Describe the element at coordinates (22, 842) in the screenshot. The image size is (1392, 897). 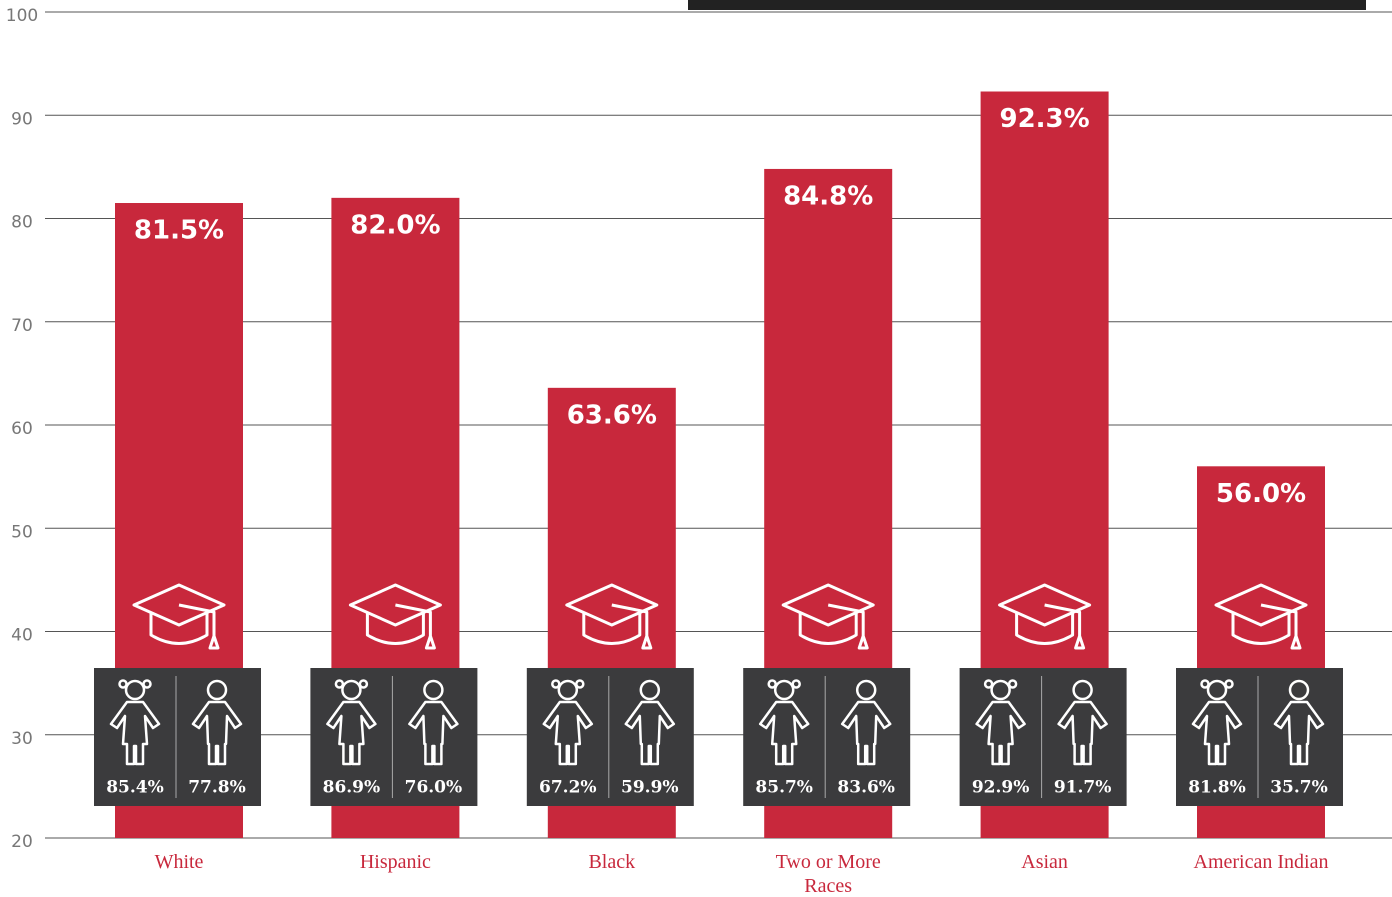
I see `y-tick-label: 20` at that location.